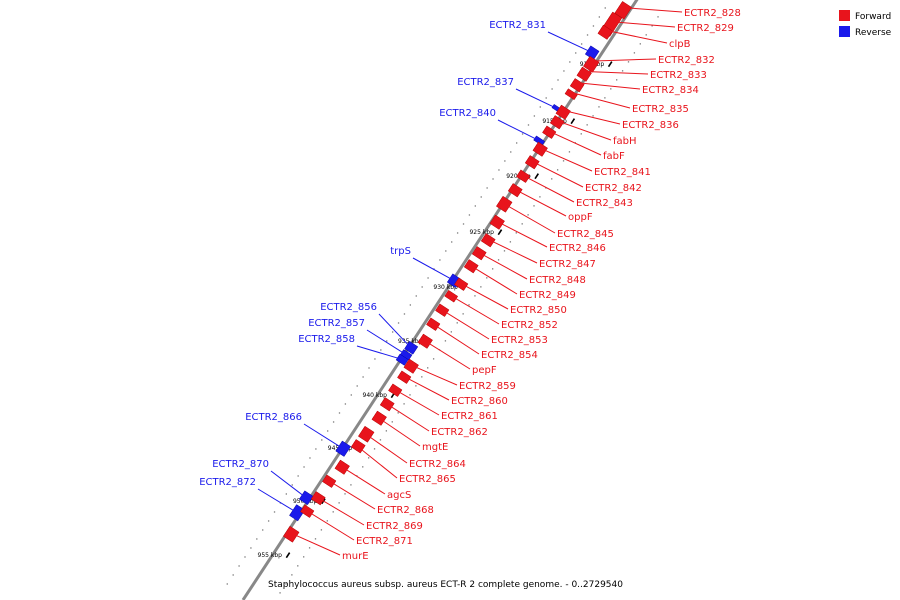  Describe the element at coordinates (519, 340) in the screenshot. I see `forward-gene-label: ECTR2_853` at that location.